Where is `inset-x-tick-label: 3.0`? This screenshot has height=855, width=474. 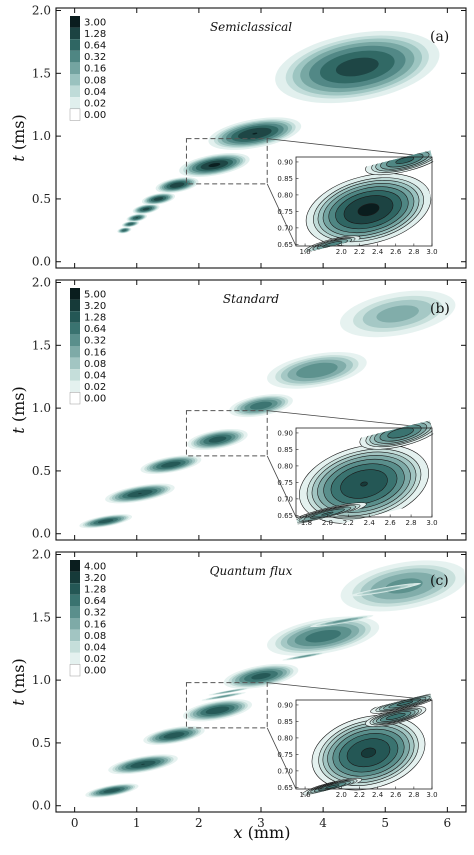 inset-x-tick-label: 3.0 is located at coordinates (431, 252).